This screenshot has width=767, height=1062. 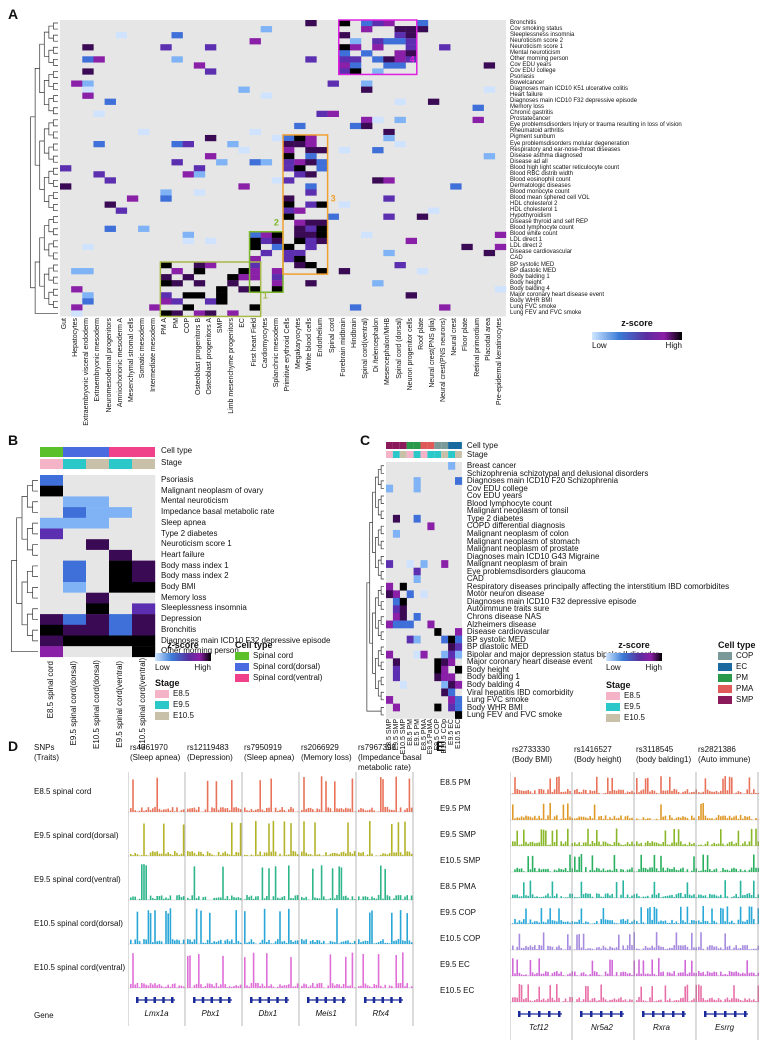 I want to click on track-label: E9.5 EC, so click(x=455, y=965).